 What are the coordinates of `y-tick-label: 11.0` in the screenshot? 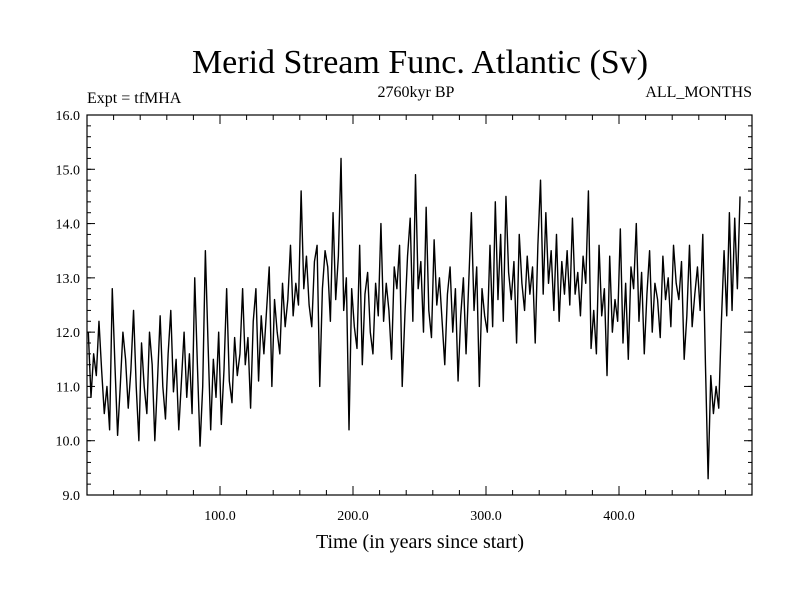 It's located at (68, 387).